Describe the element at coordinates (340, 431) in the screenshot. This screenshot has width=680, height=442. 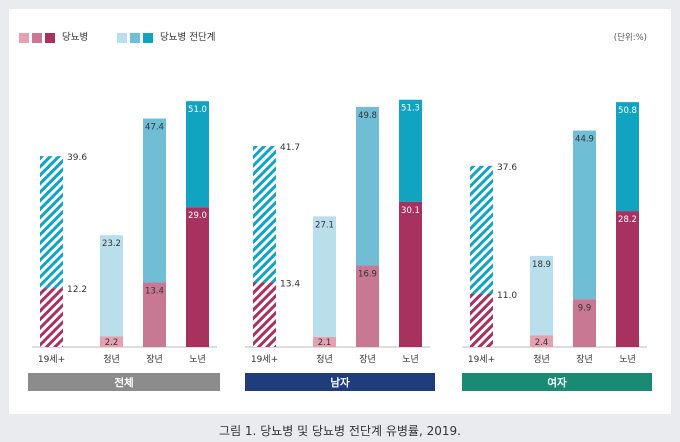
I see `figure-caption: 그림 1. 당뇨병 및 당뇨병 전단계 유병률, 2019.` at that location.